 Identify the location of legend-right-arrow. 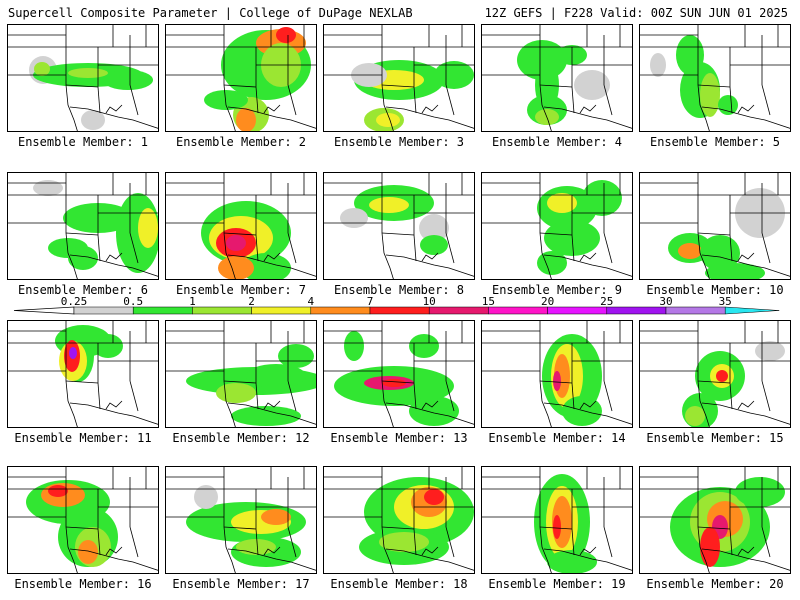
(752, 310).